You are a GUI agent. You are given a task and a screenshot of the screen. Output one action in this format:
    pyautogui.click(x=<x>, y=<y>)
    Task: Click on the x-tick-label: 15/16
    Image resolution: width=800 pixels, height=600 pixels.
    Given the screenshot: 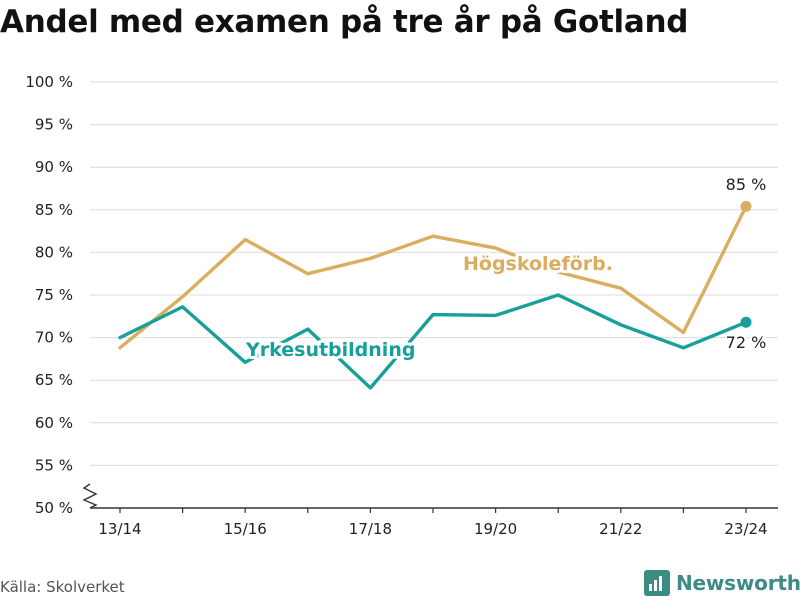 What is the action you would take?
    pyautogui.click(x=245, y=529)
    